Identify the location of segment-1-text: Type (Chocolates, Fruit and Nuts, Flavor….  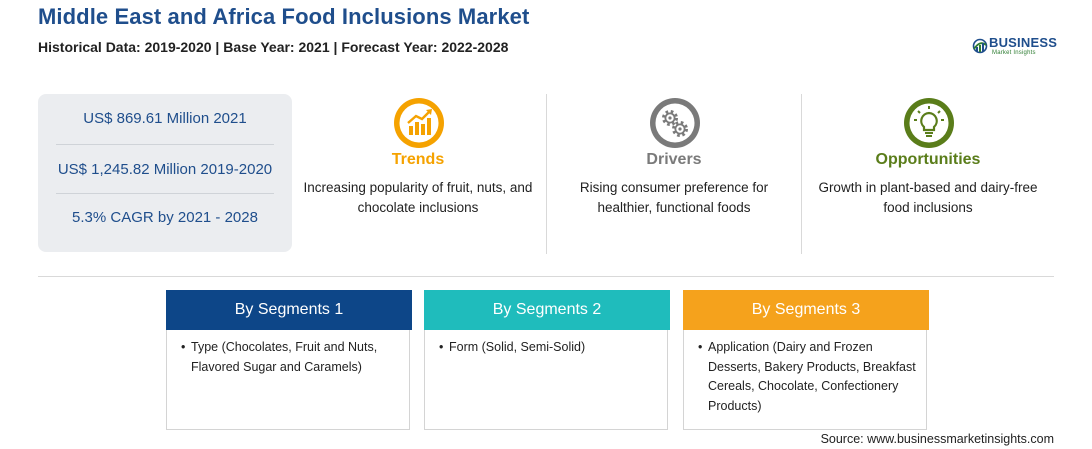
(284, 357).